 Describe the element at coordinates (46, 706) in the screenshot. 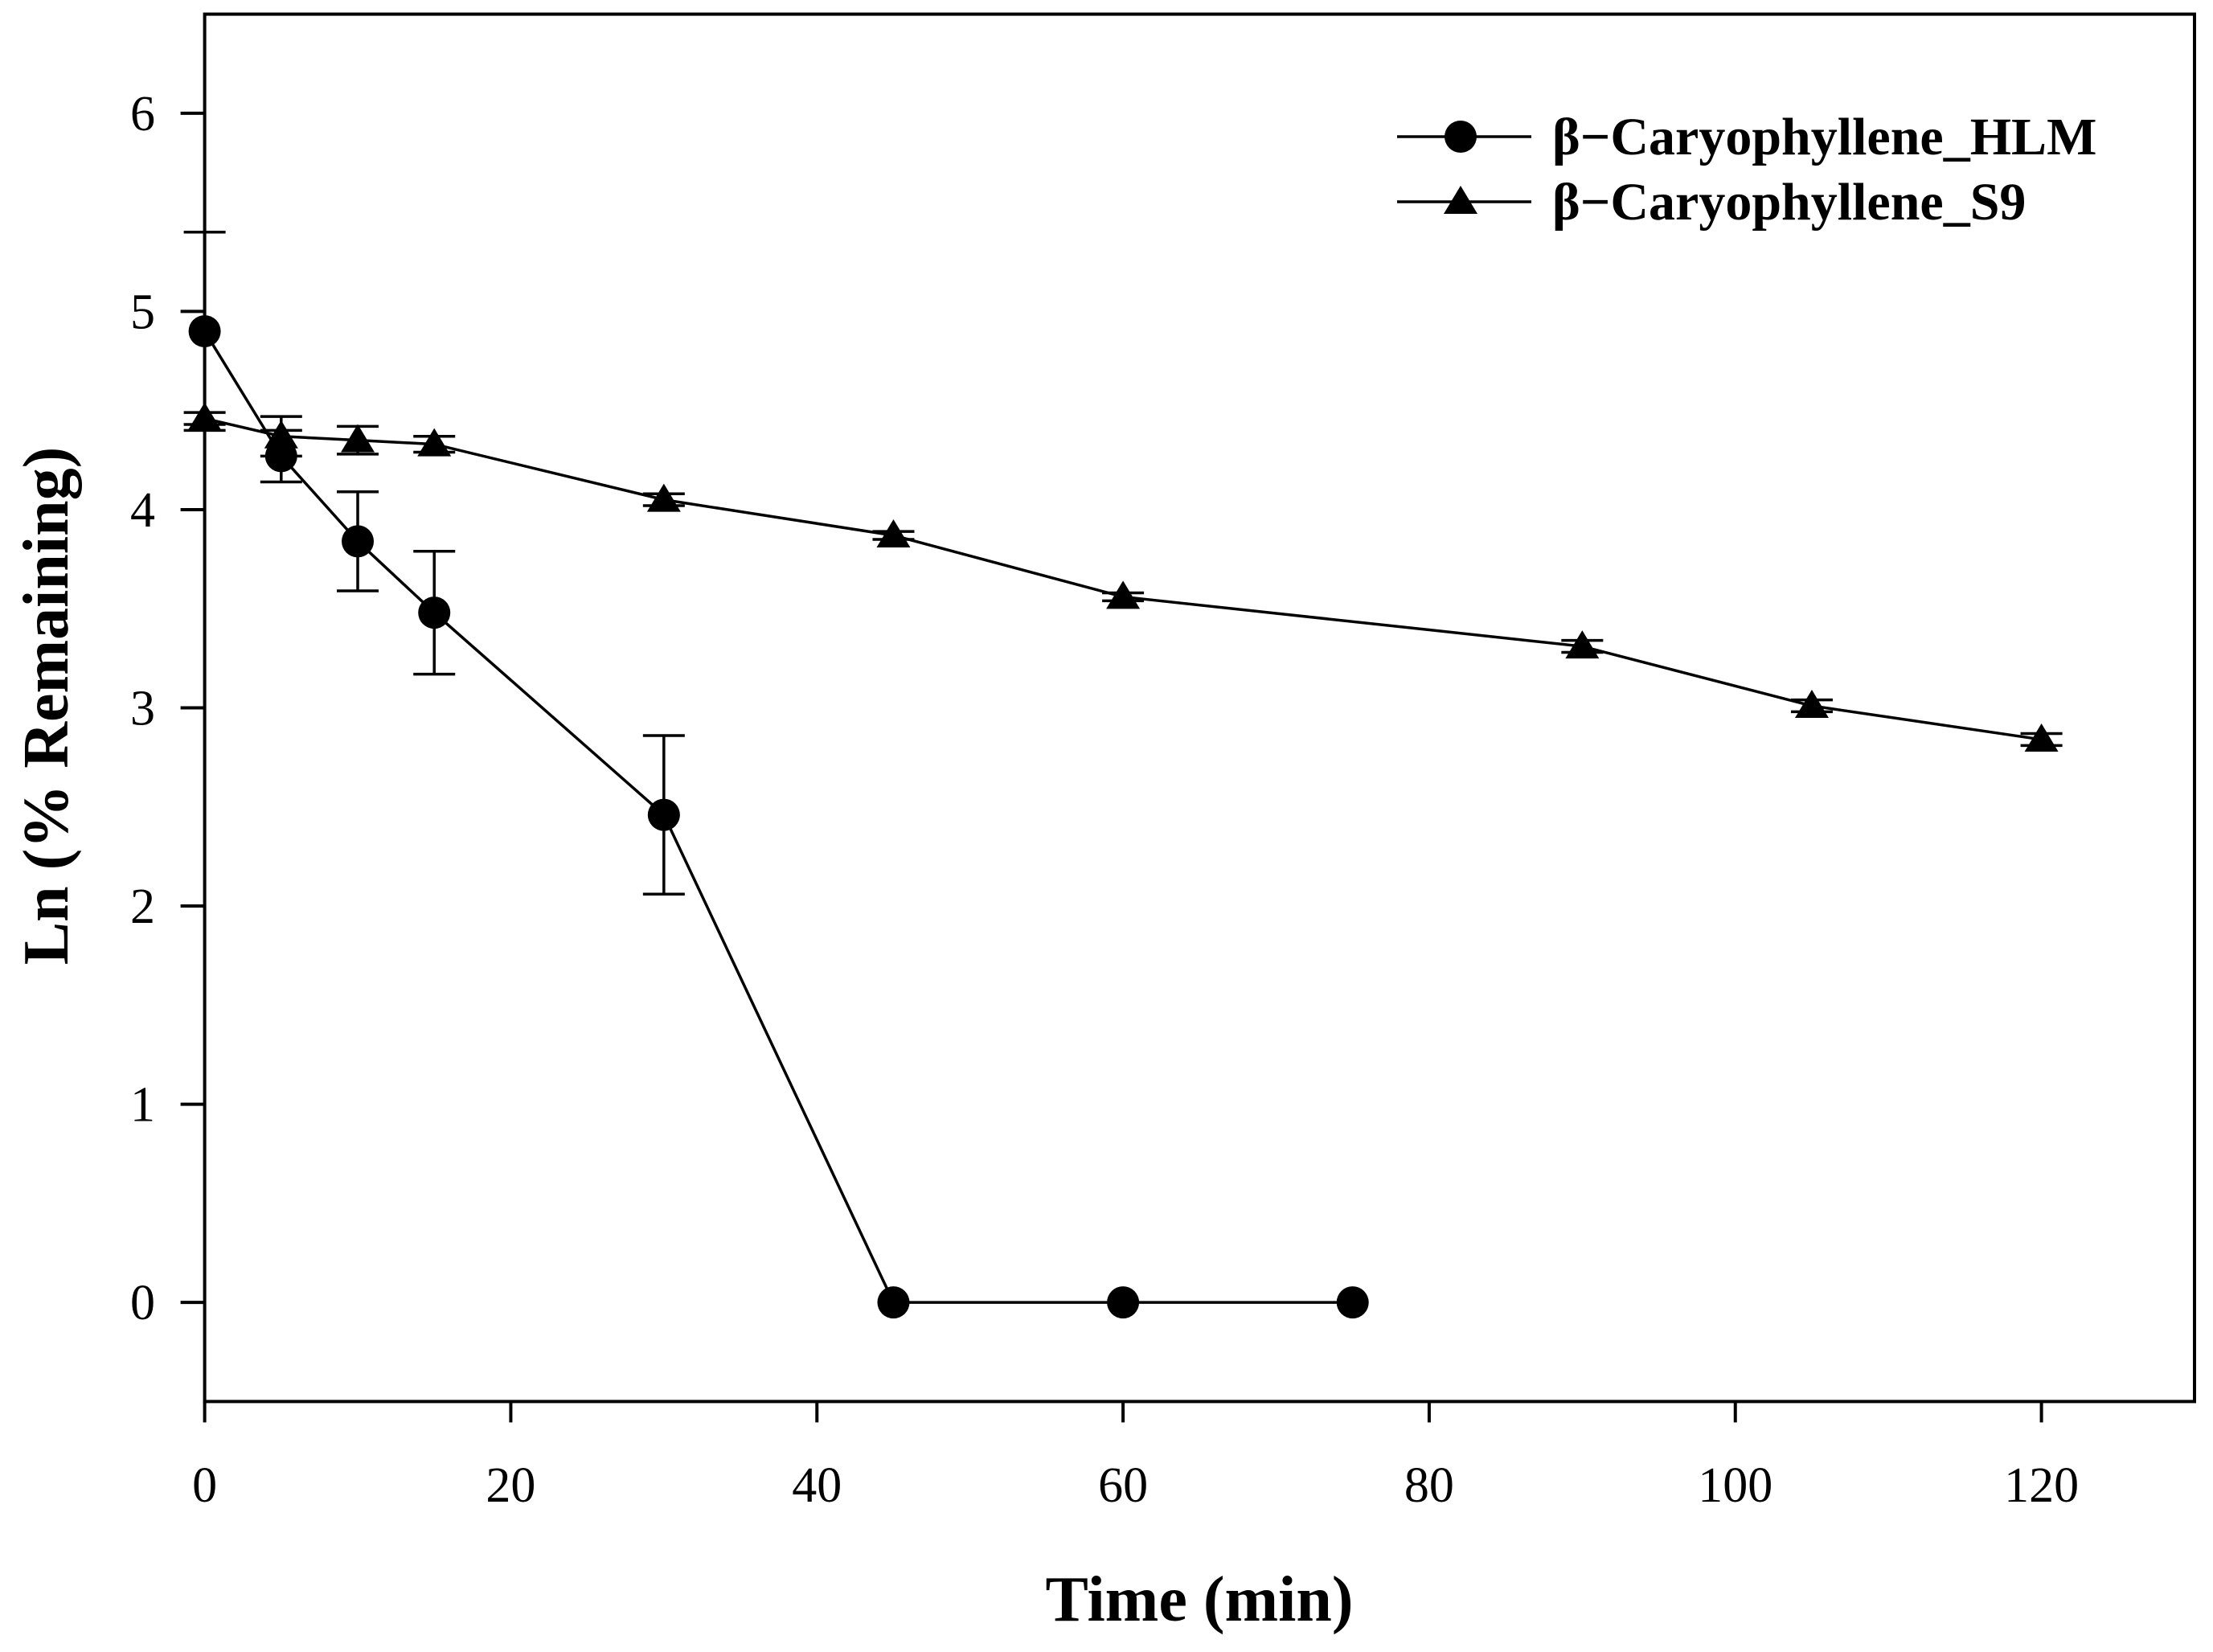

I see `y-axis-title: Ln (% Remaining)` at that location.